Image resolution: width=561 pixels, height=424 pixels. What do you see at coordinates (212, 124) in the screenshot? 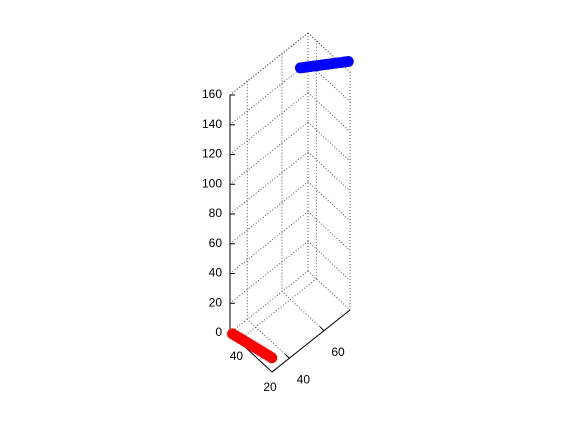
I see `z-tick-label: 140` at bounding box center [212, 124].